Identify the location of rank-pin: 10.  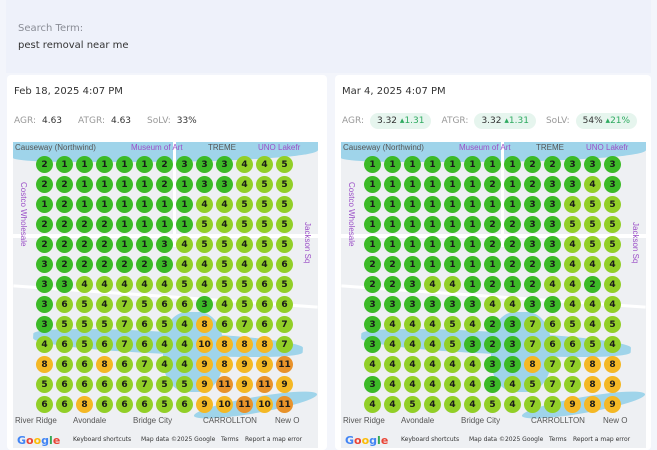
(204, 344).